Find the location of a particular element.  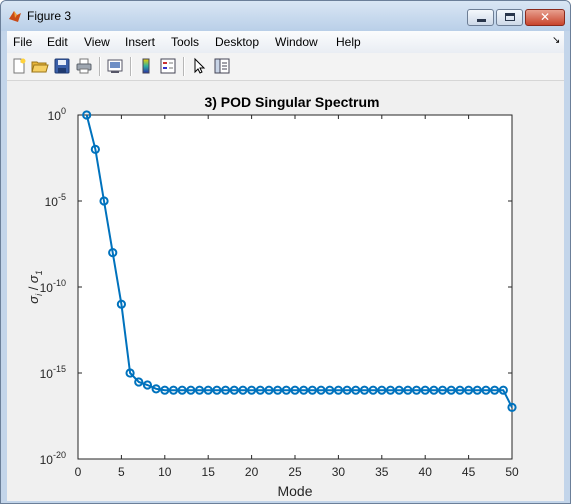

close-button: ✕ is located at coordinates (545, 17).